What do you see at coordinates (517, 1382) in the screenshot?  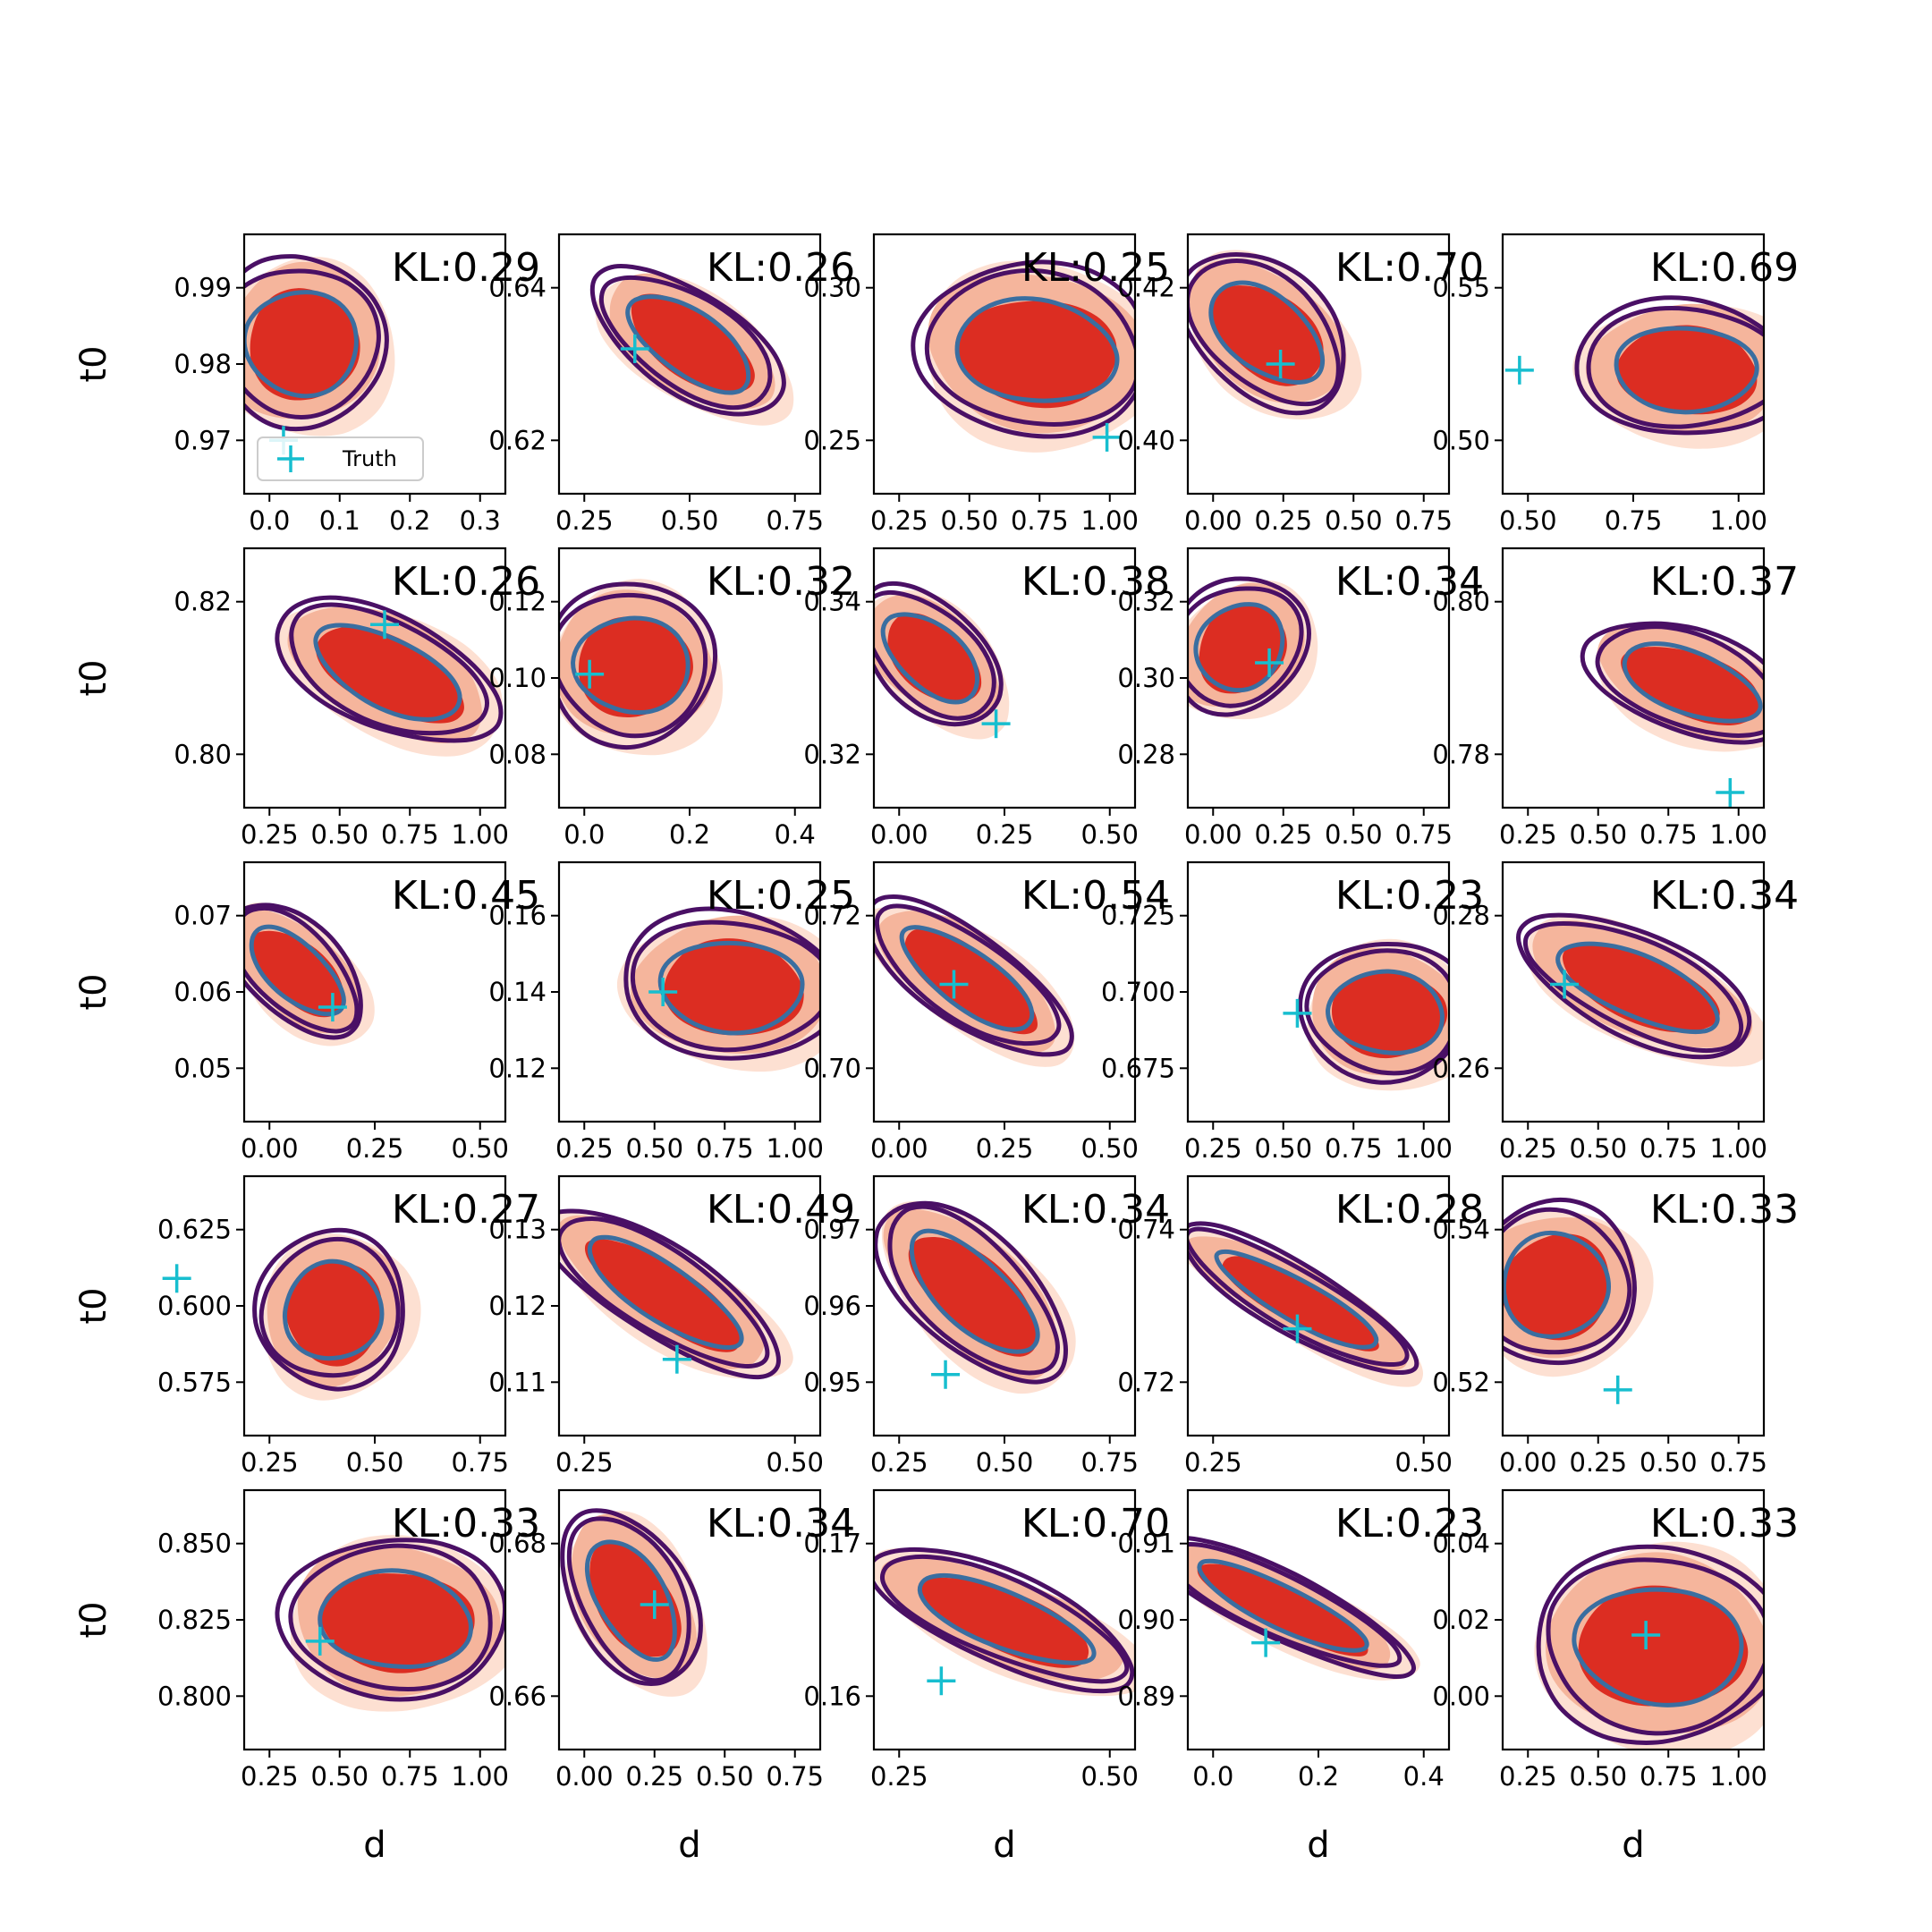 I see `y-tick-label: 0.11` at bounding box center [517, 1382].